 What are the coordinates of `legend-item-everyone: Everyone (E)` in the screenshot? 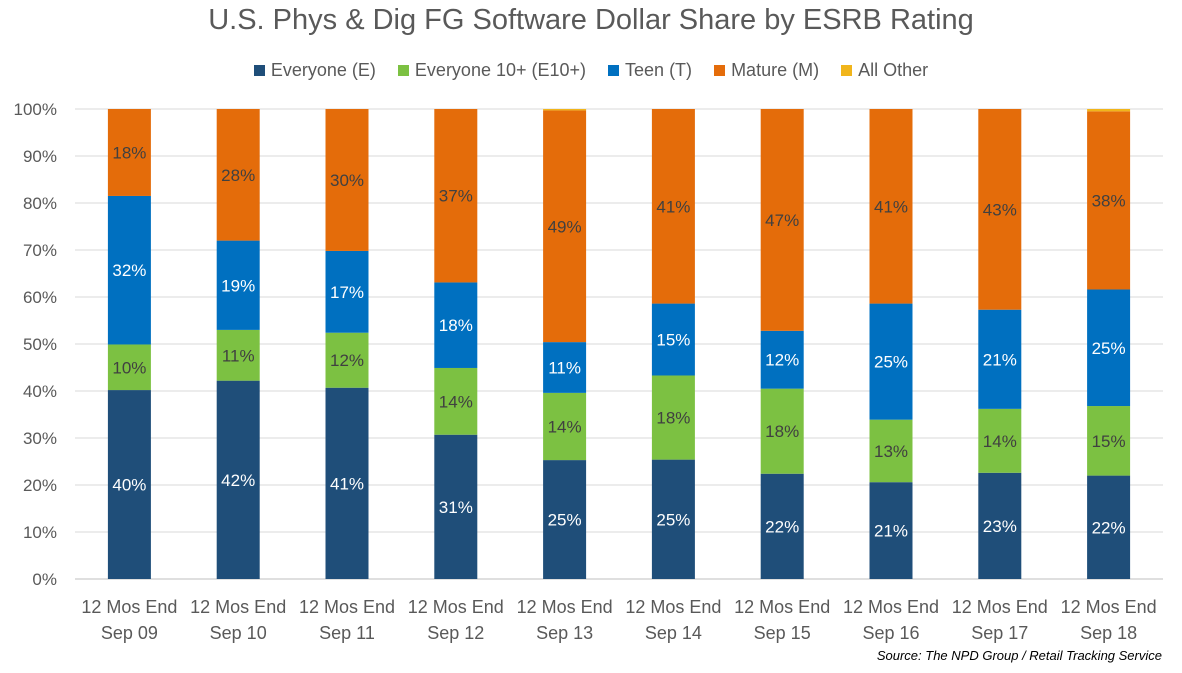 It's located at (314, 70).